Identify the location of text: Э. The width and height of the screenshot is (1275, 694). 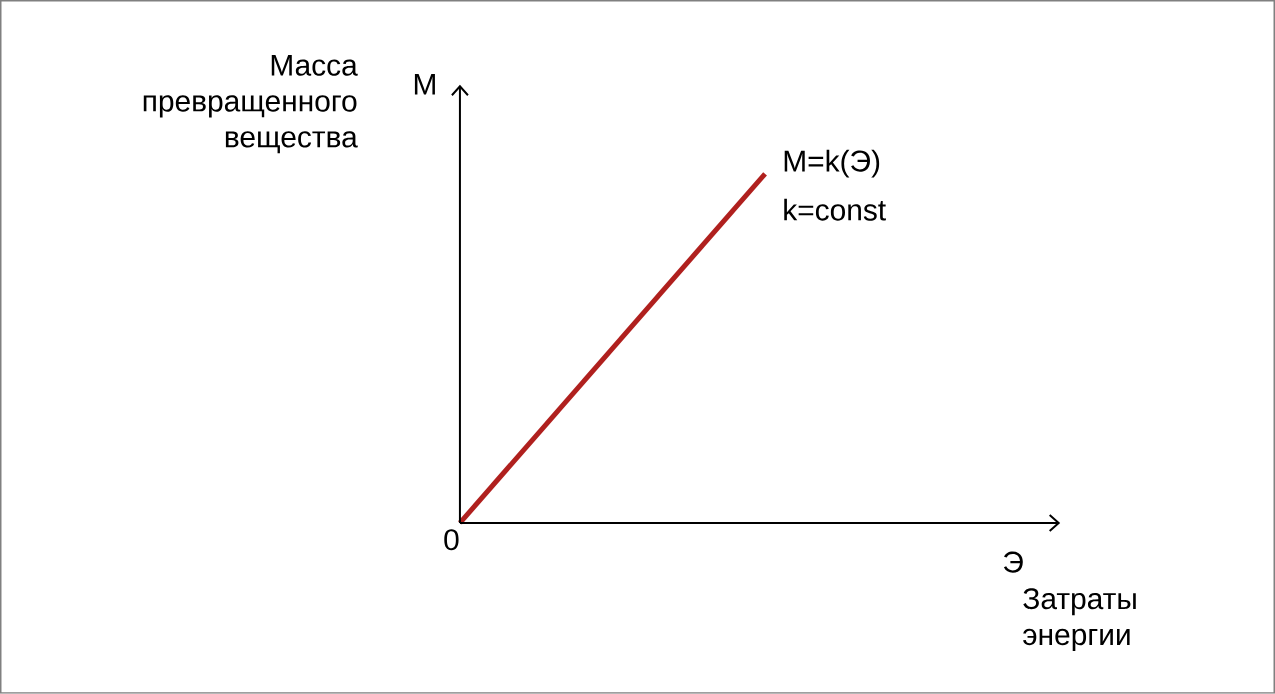
(1013, 562).